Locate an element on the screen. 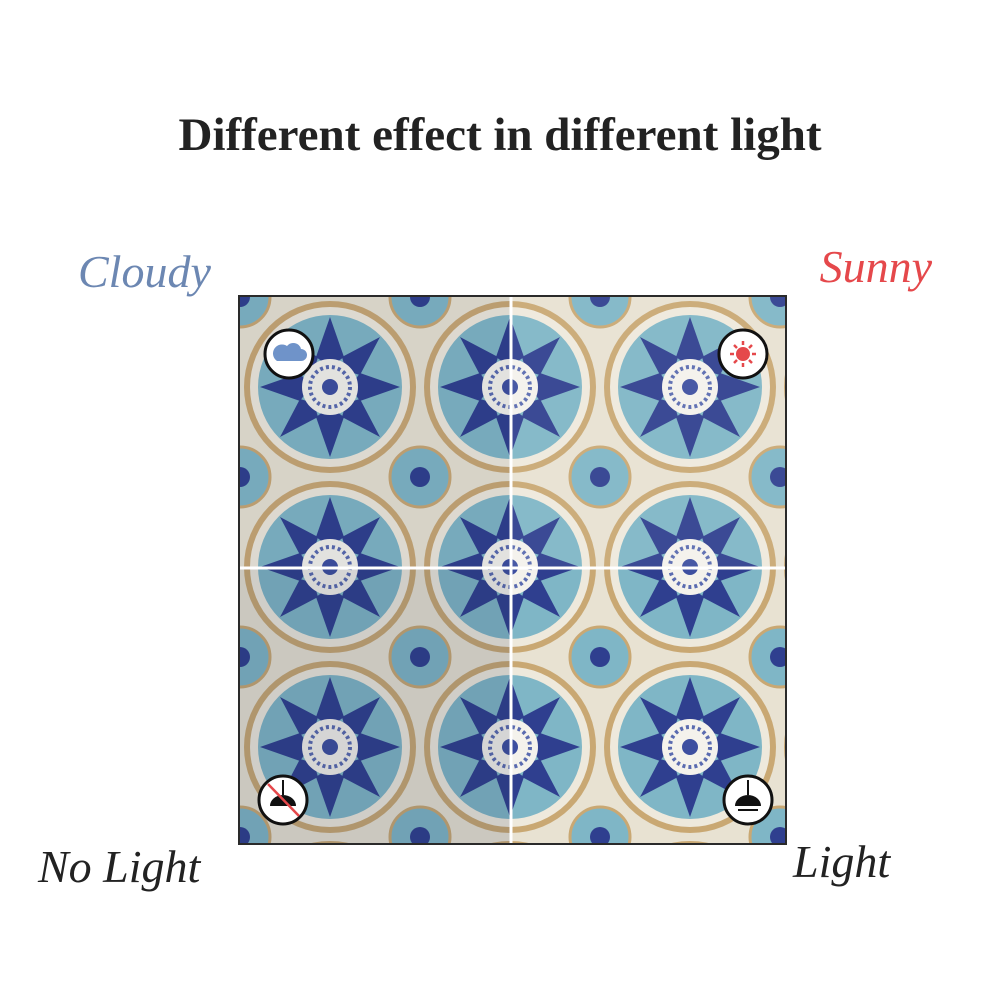 The height and width of the screenshot is (1000, 1000). icon-no-light is located at coordinates (283, 800).